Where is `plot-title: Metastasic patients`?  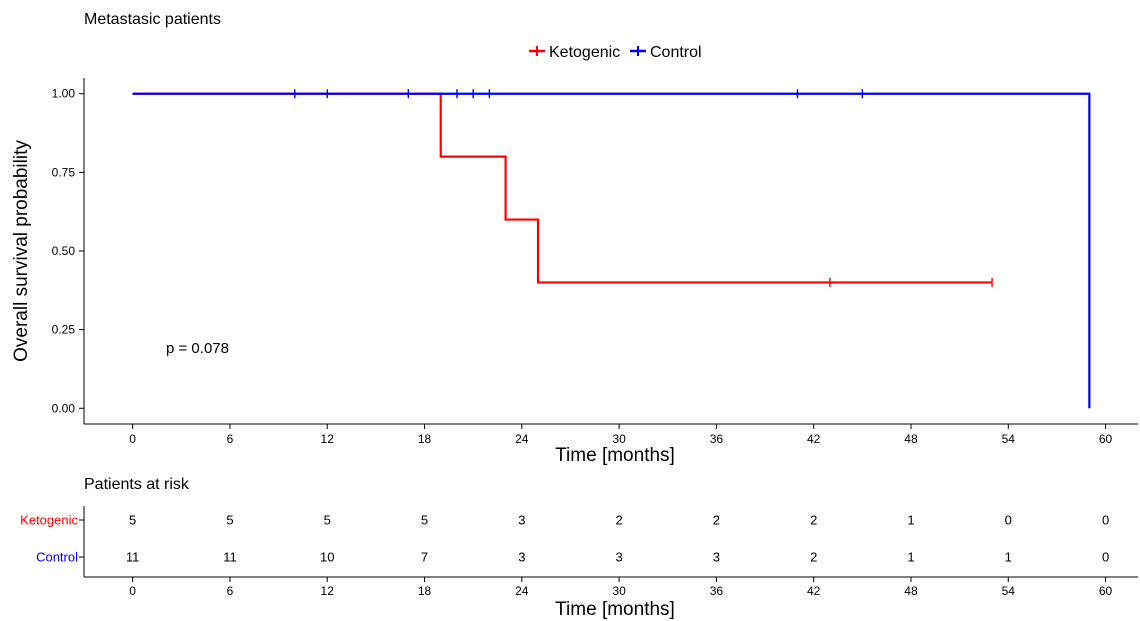
plot-title: Metastasic patients is located at coordinates (152, 19).